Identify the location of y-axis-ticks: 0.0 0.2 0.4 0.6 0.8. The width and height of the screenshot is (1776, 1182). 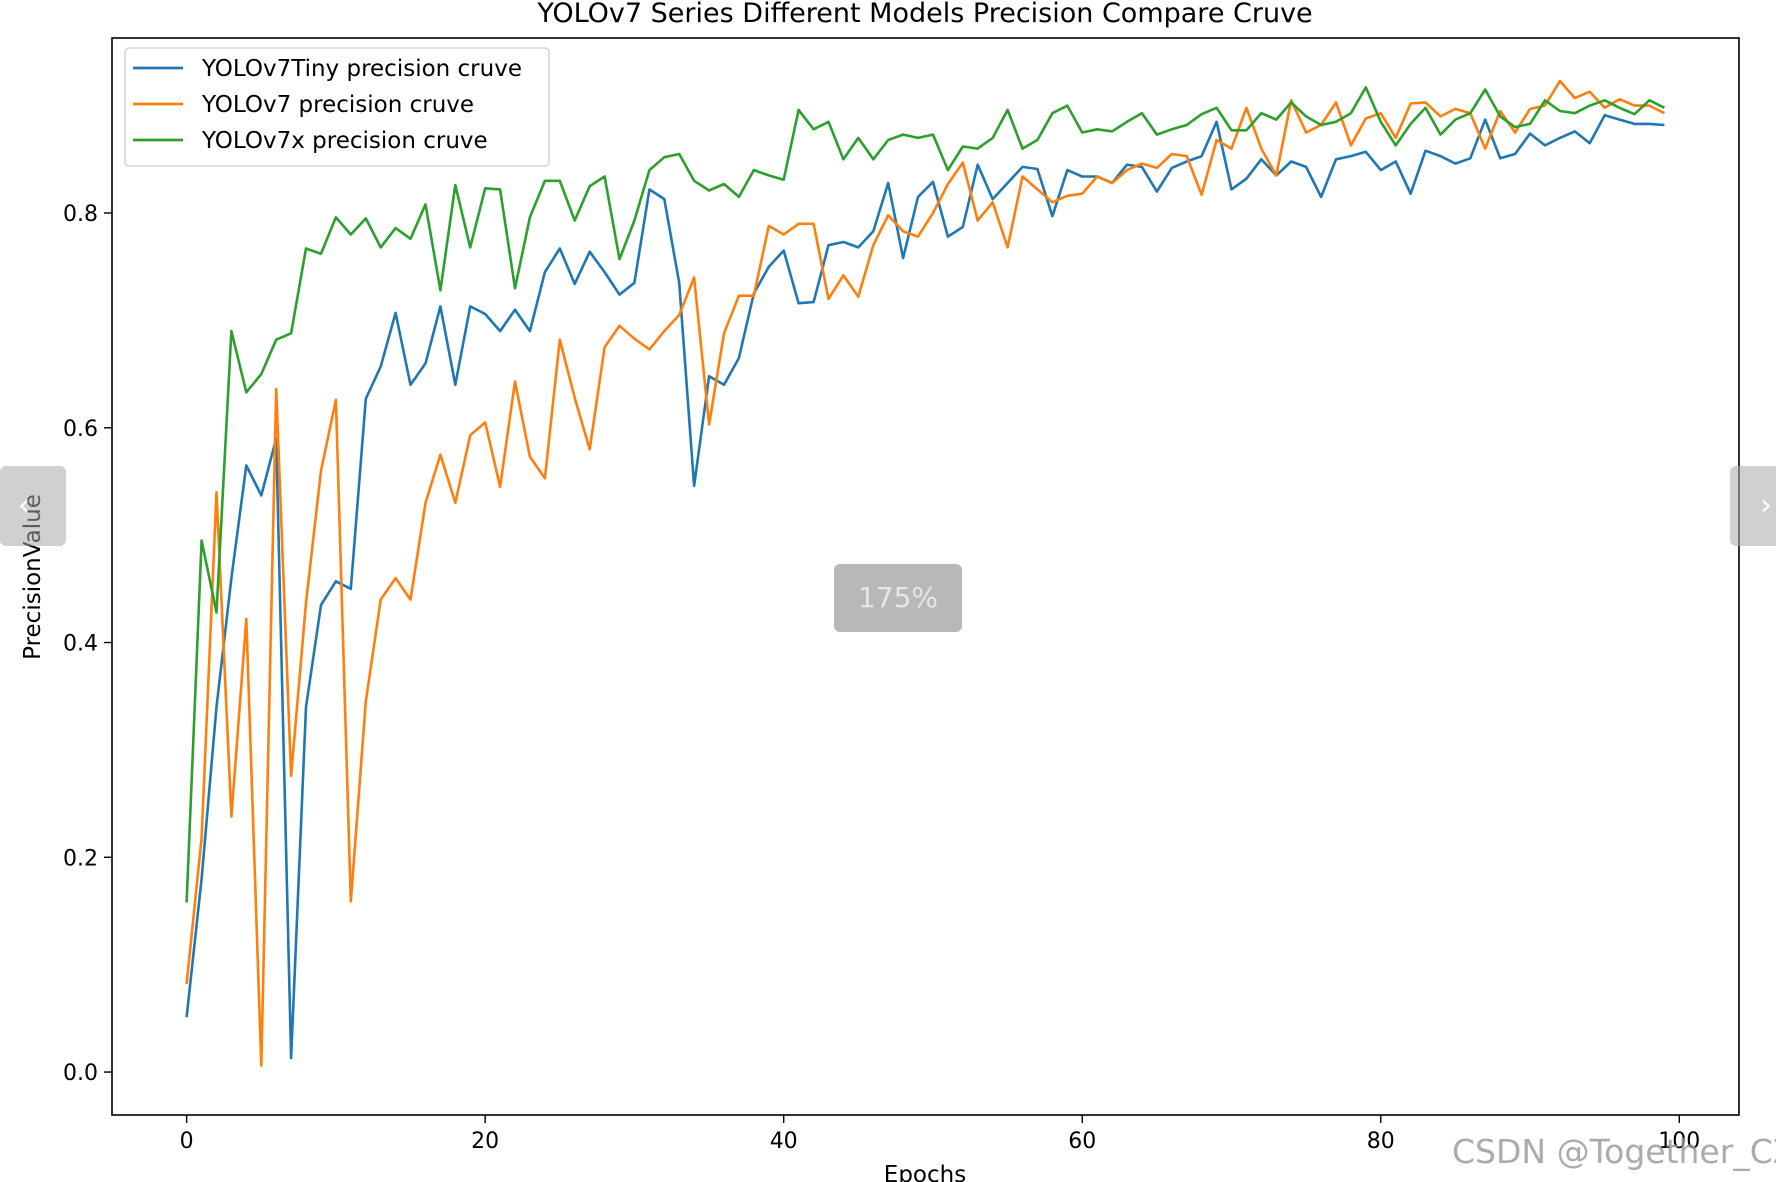
(87, 644).